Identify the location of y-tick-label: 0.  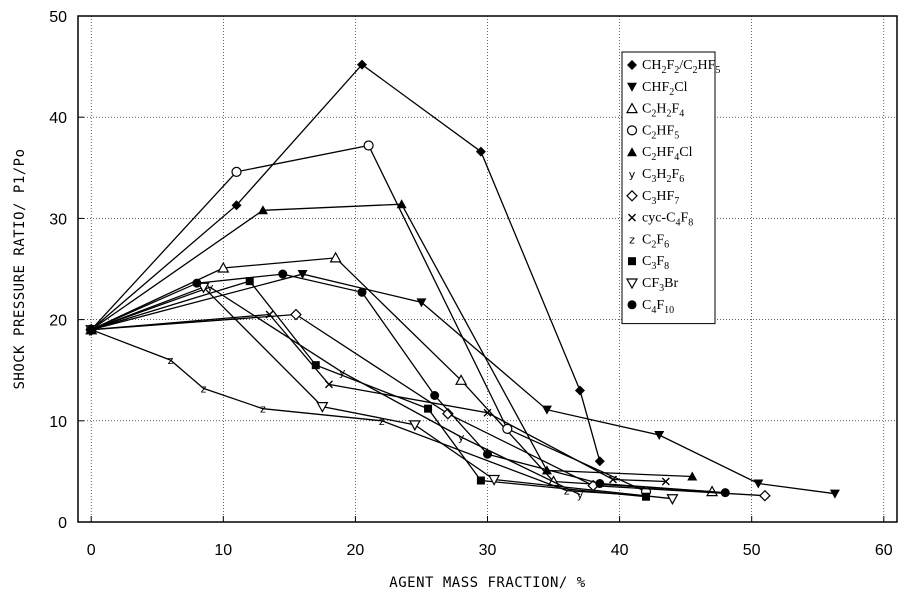
(62, 523).